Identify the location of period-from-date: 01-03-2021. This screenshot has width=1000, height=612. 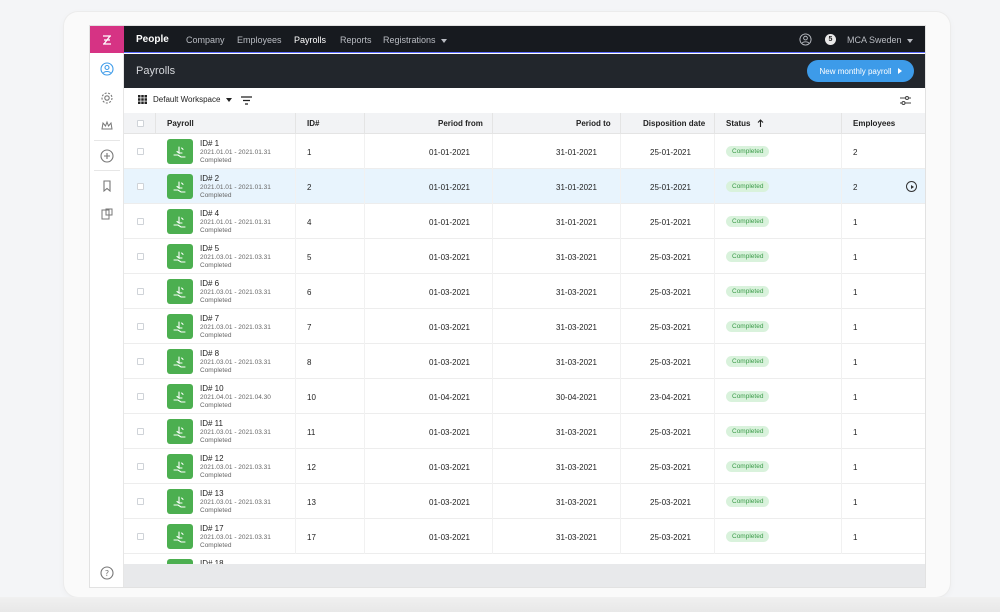
(449, 327).